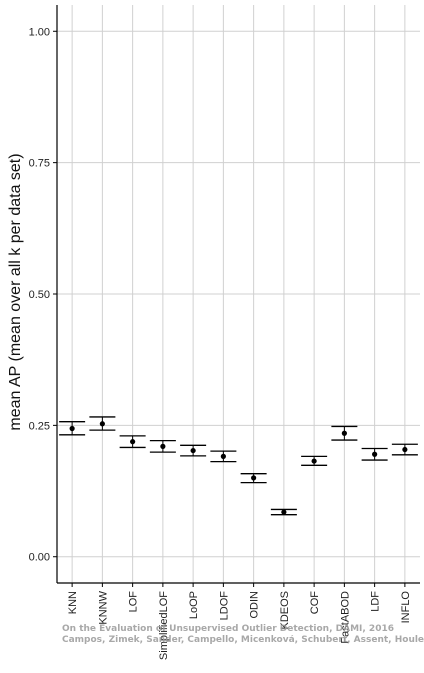 This screenshot has height=673, width=424. I want to click on y-tick-label-2: 0.50, so click(39, 295).